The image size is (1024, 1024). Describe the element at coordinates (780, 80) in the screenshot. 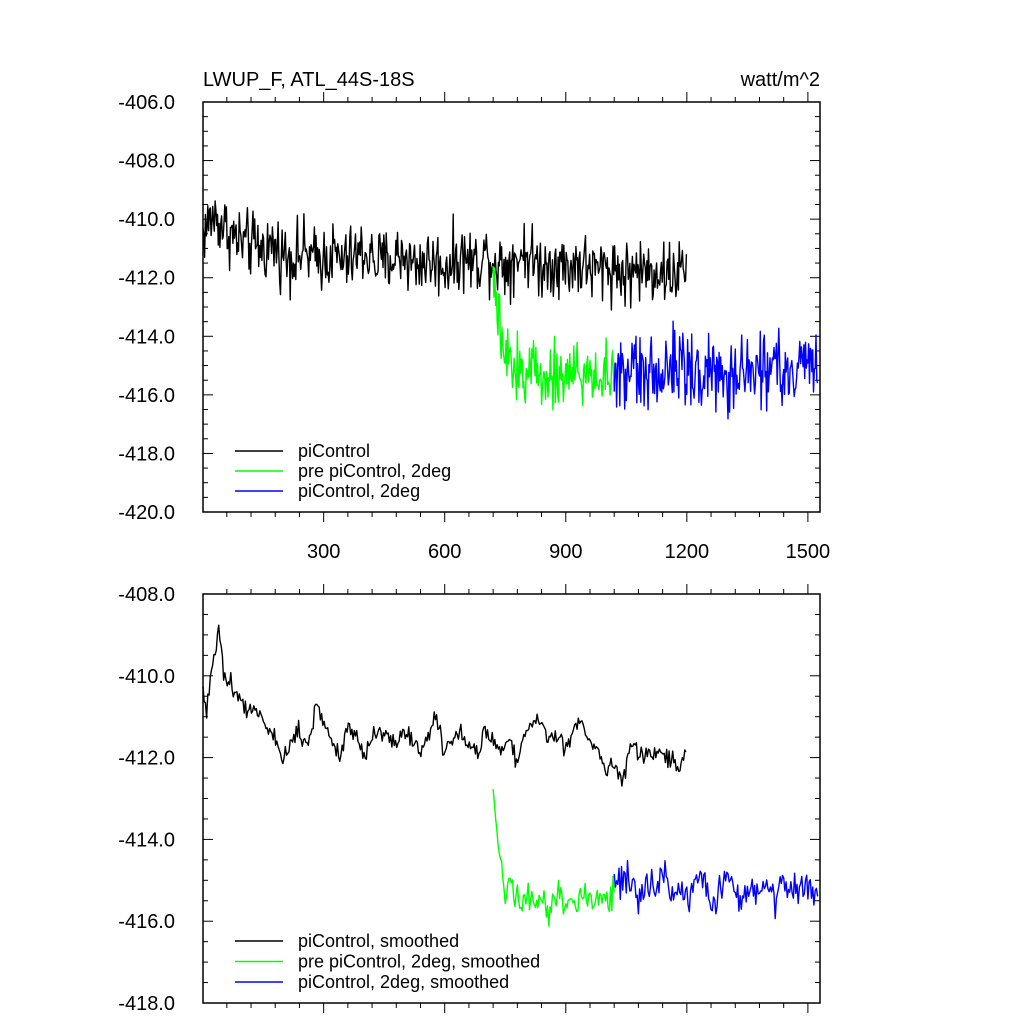

I see `units-label: watt/m^2` at that location.